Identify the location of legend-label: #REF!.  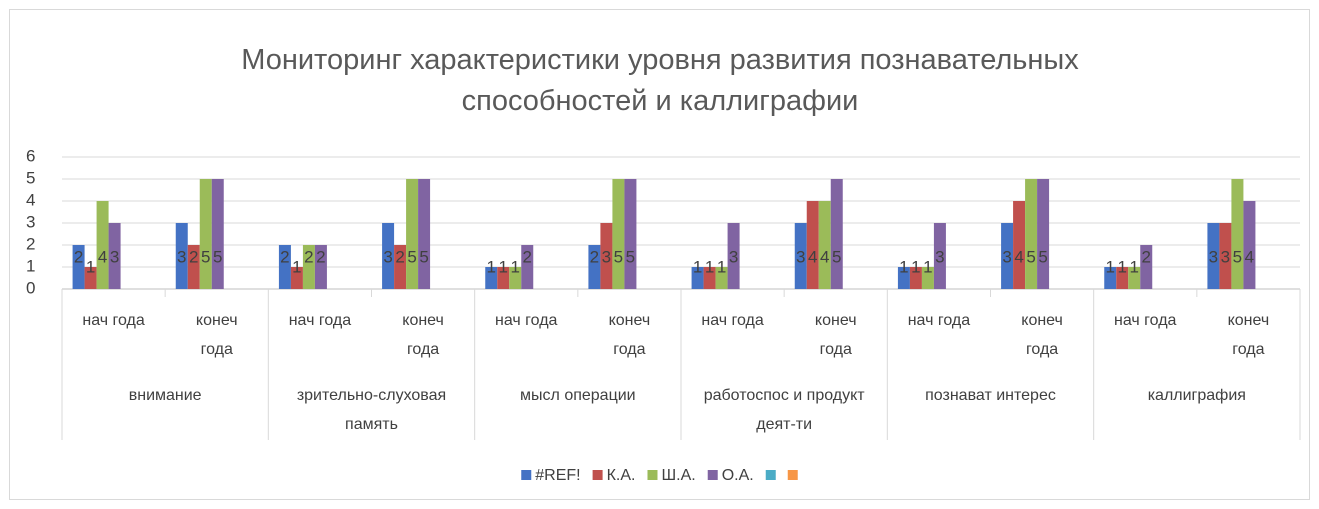
(557, 475).